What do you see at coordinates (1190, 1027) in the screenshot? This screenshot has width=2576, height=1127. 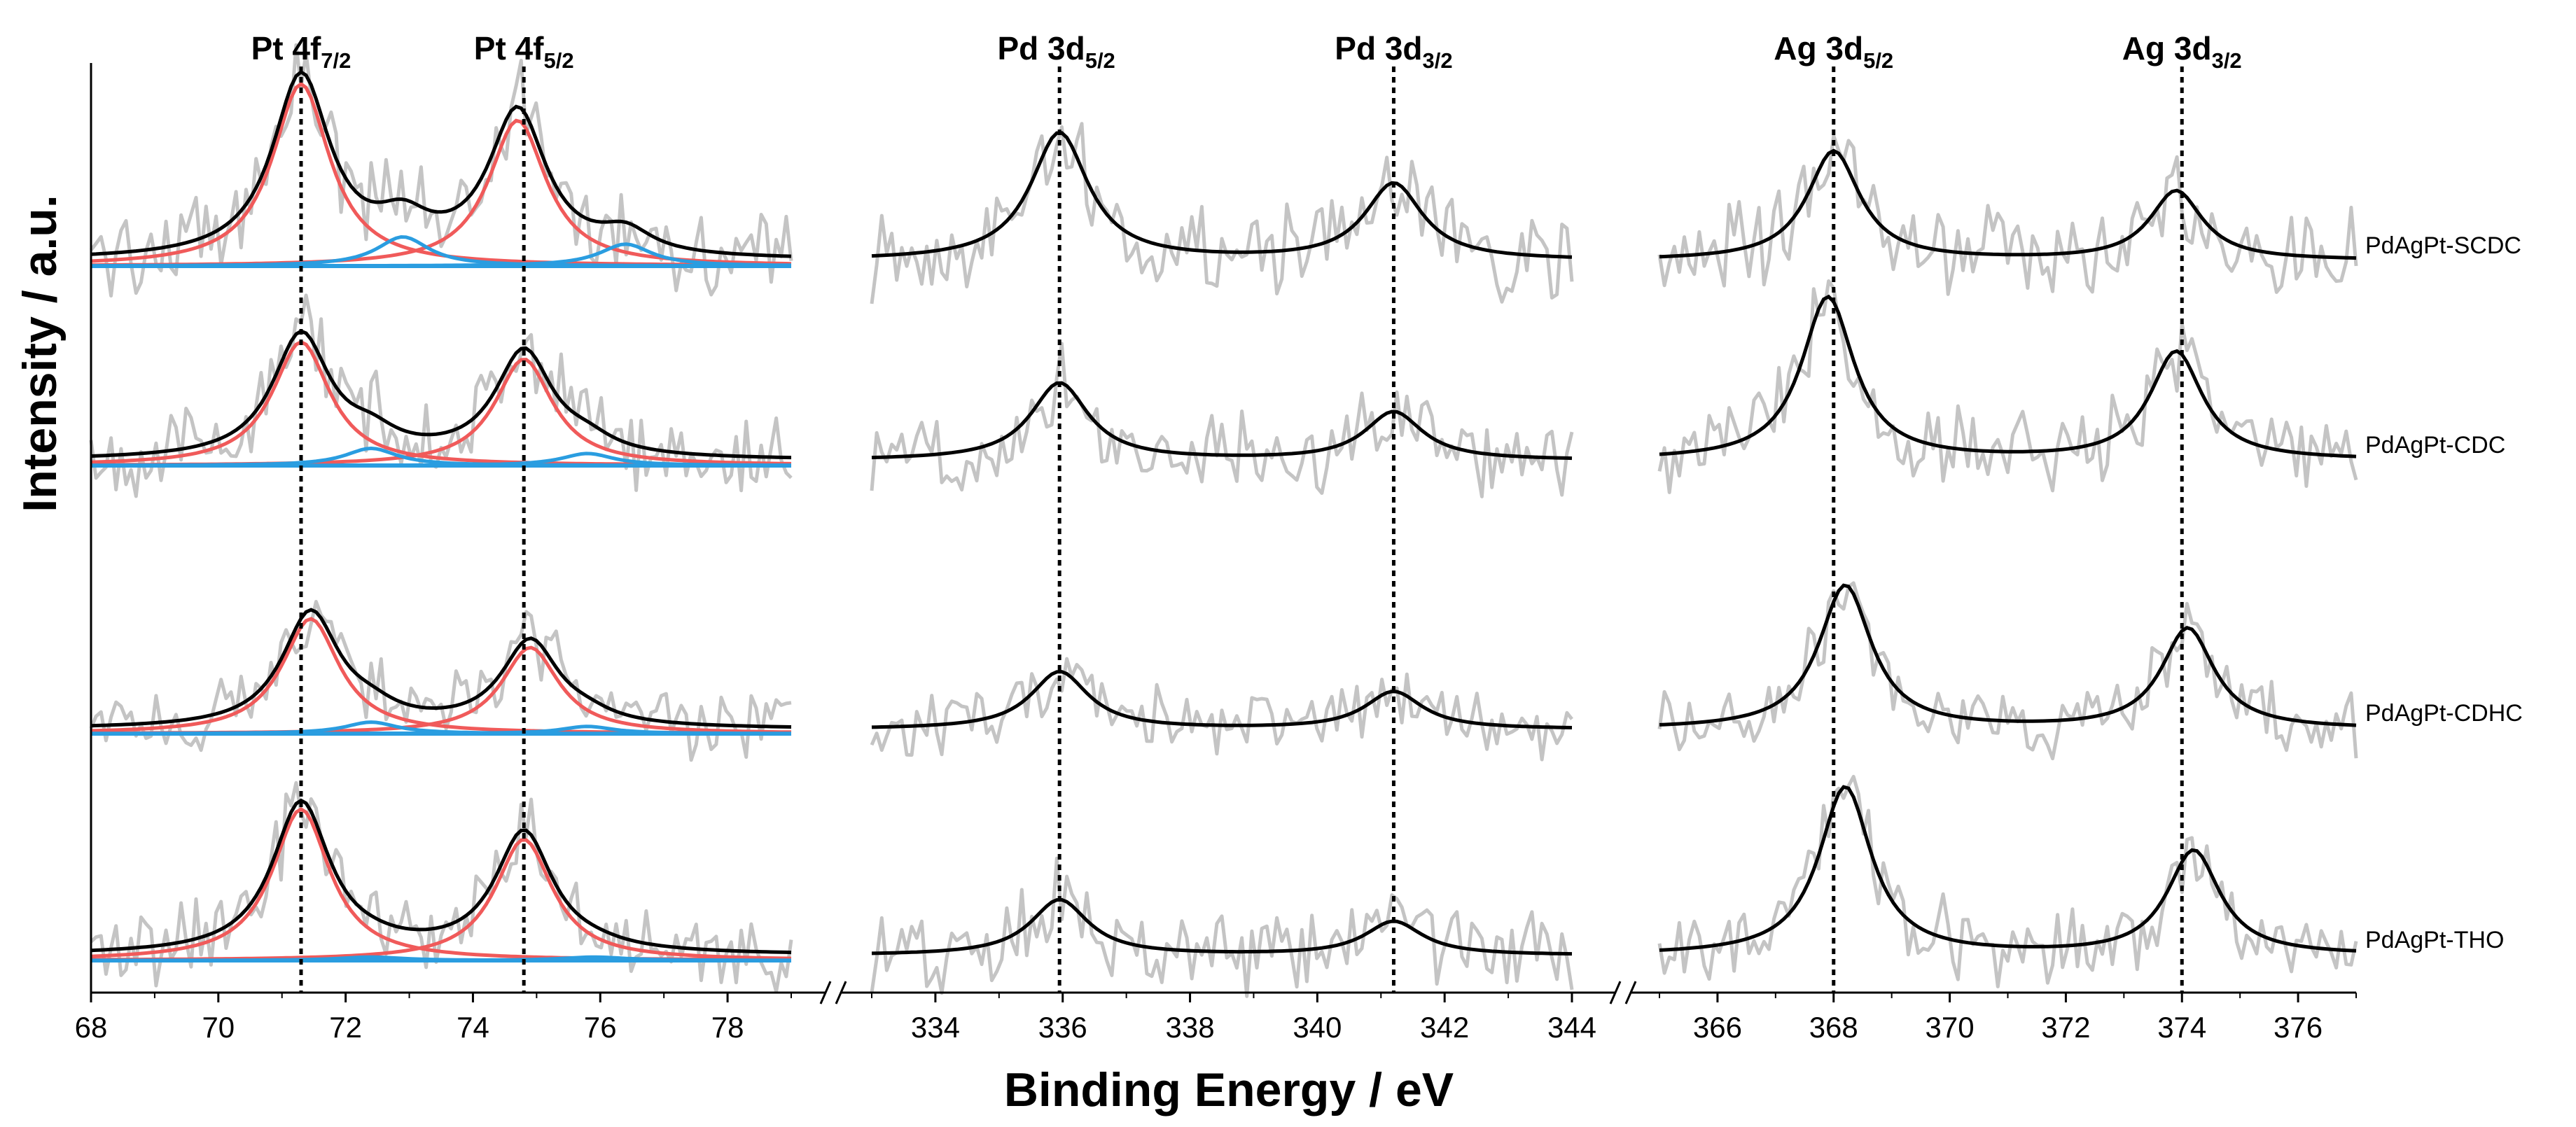 I see `x-tick-label: 338` at bounding box center [1190, 1027].